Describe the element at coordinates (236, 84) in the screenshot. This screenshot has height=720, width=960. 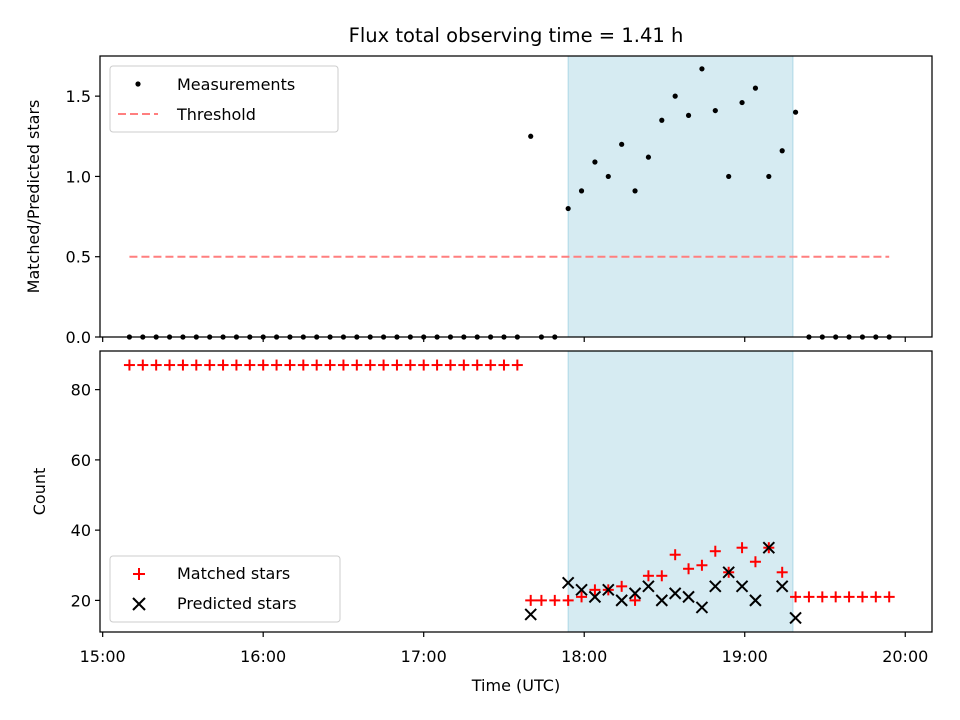
I see `legend-measurements-label: Measurements` at that location.